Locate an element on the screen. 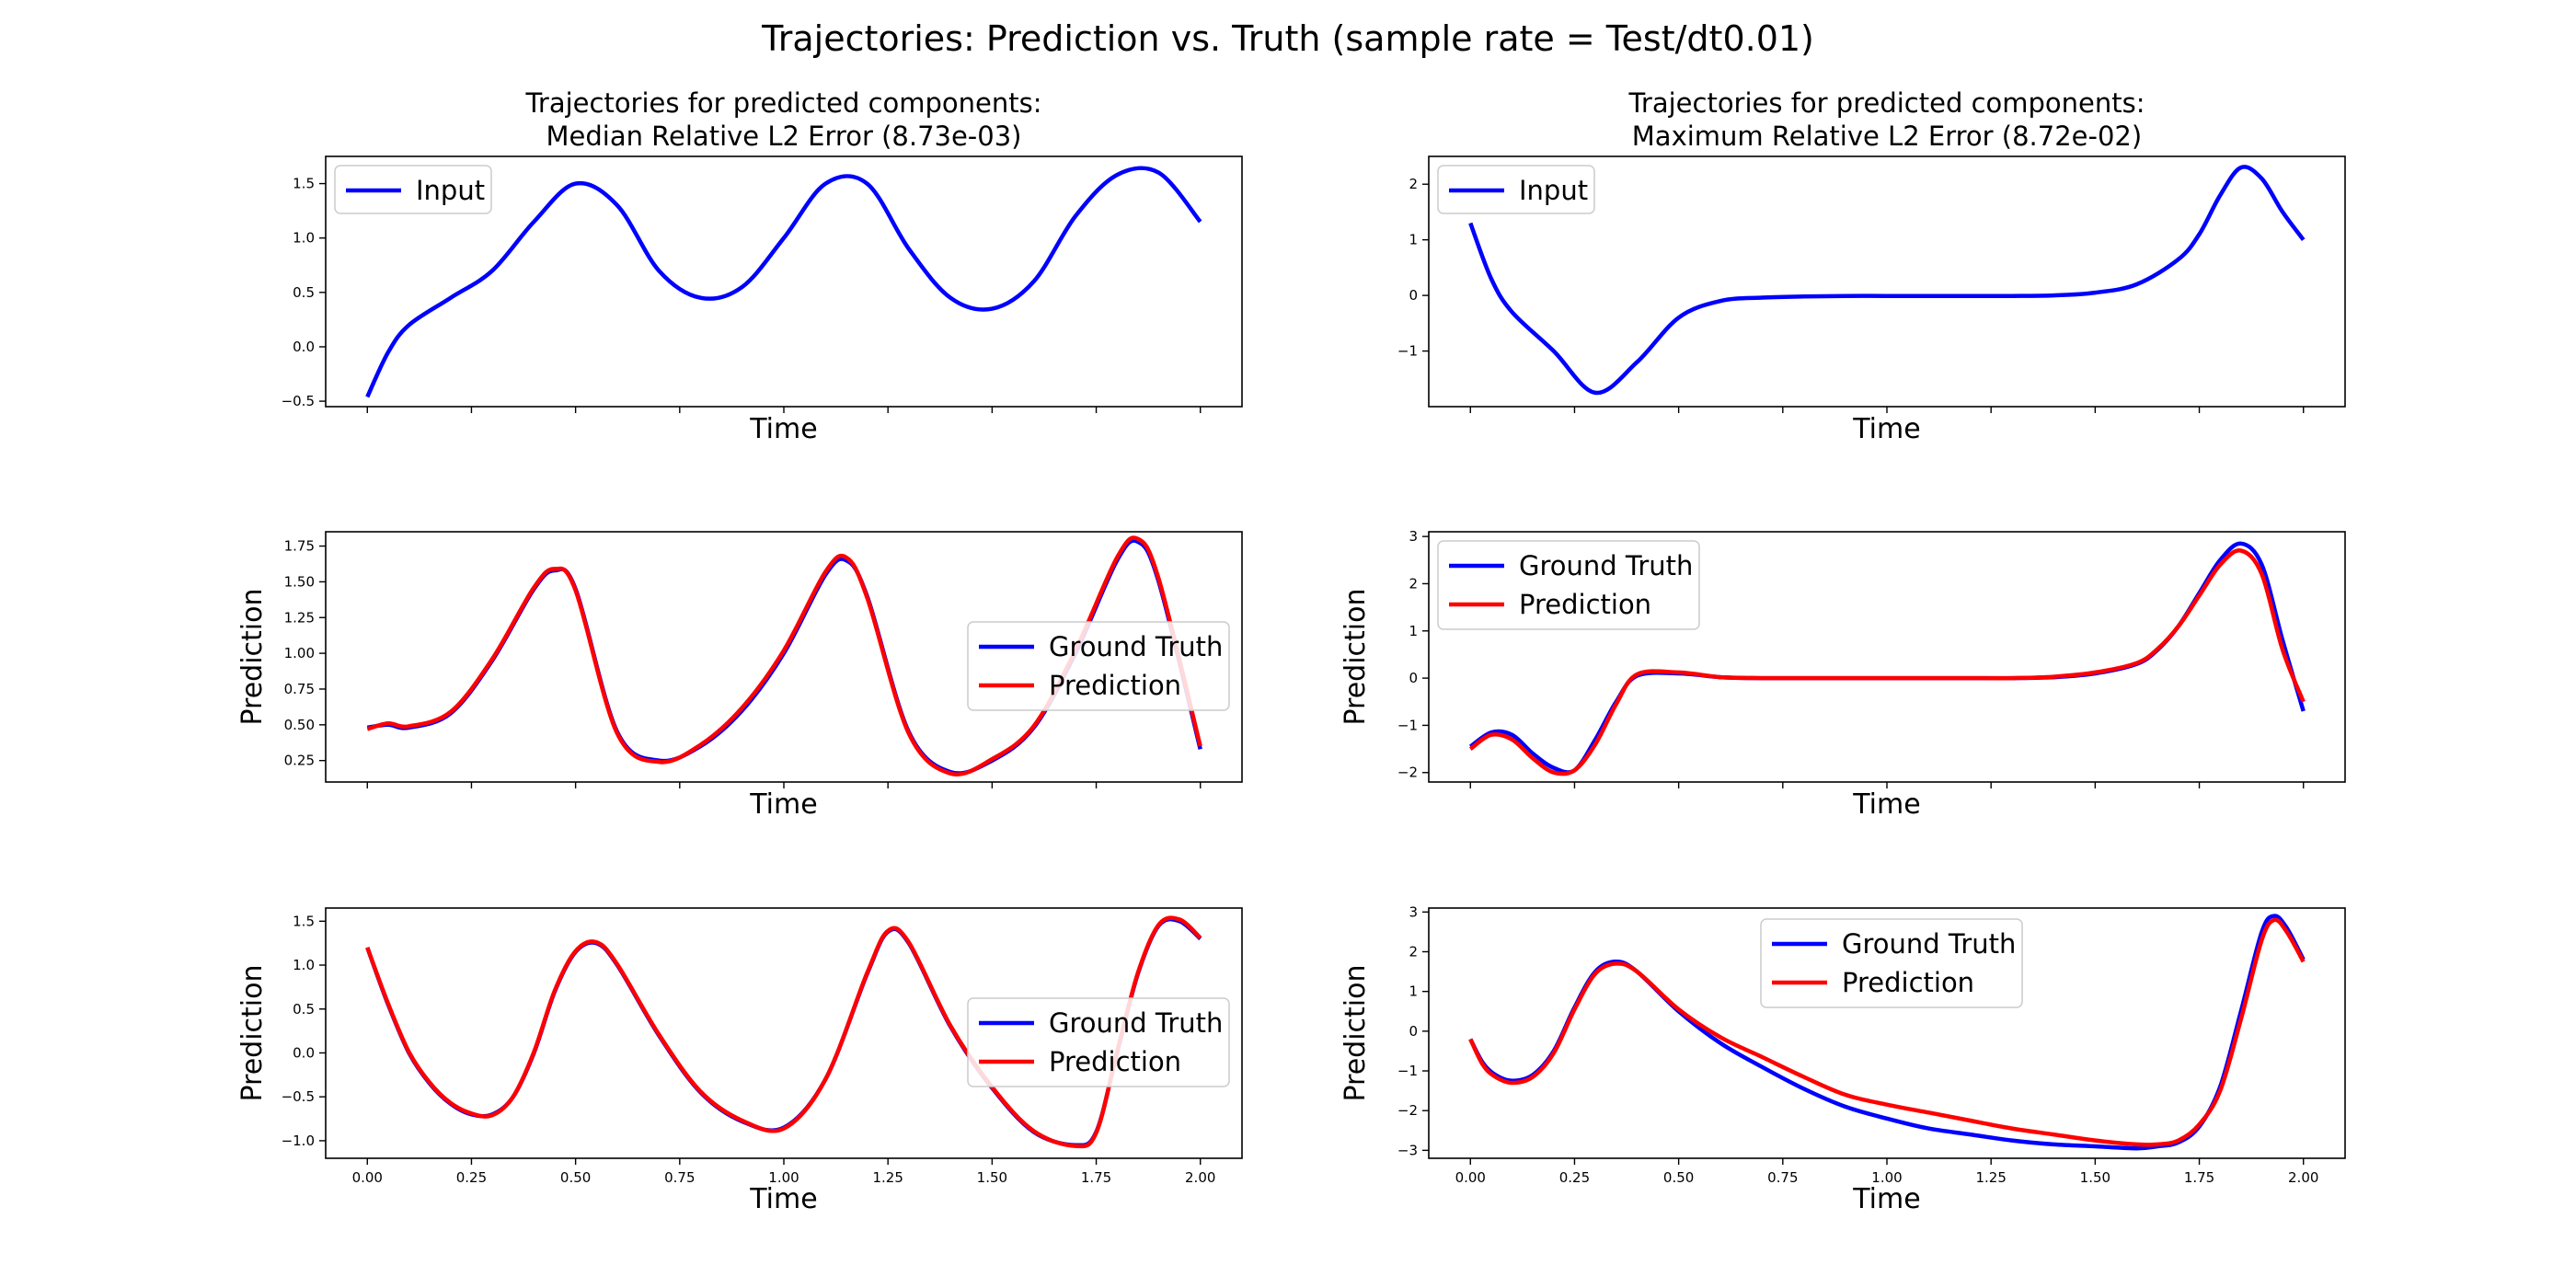  y-tick-label: 2 is located at coordinates (1413, 951).